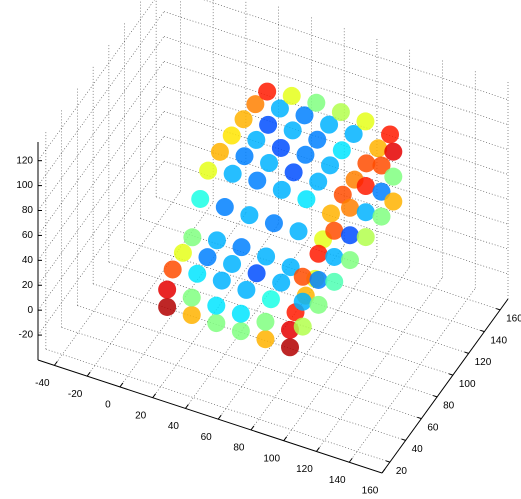 Image resolution: width=521 pixels, height=499 pixels. Describe the element at coordinates (304, 469) in the screenshot. I see `x-tick-label: 120` at that location.